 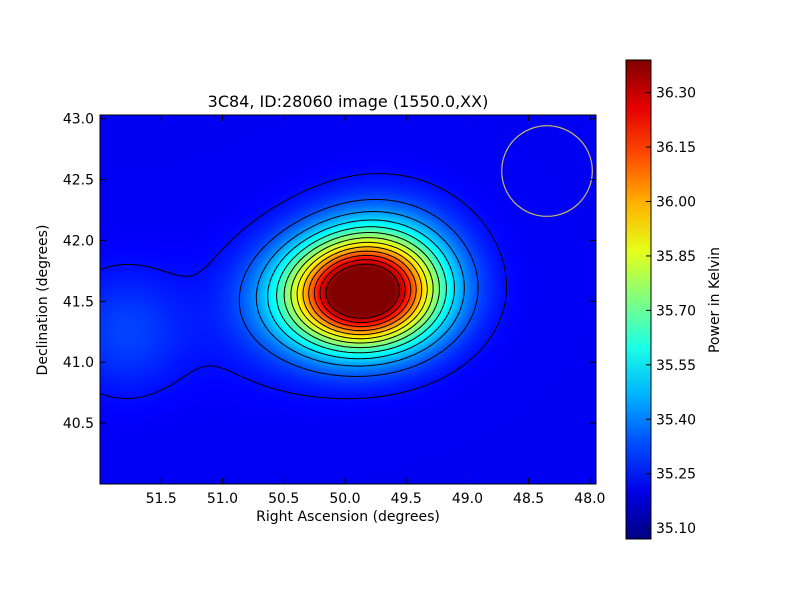 I want to click on x-tick-label: 50.0, so click(x=344, y=499).